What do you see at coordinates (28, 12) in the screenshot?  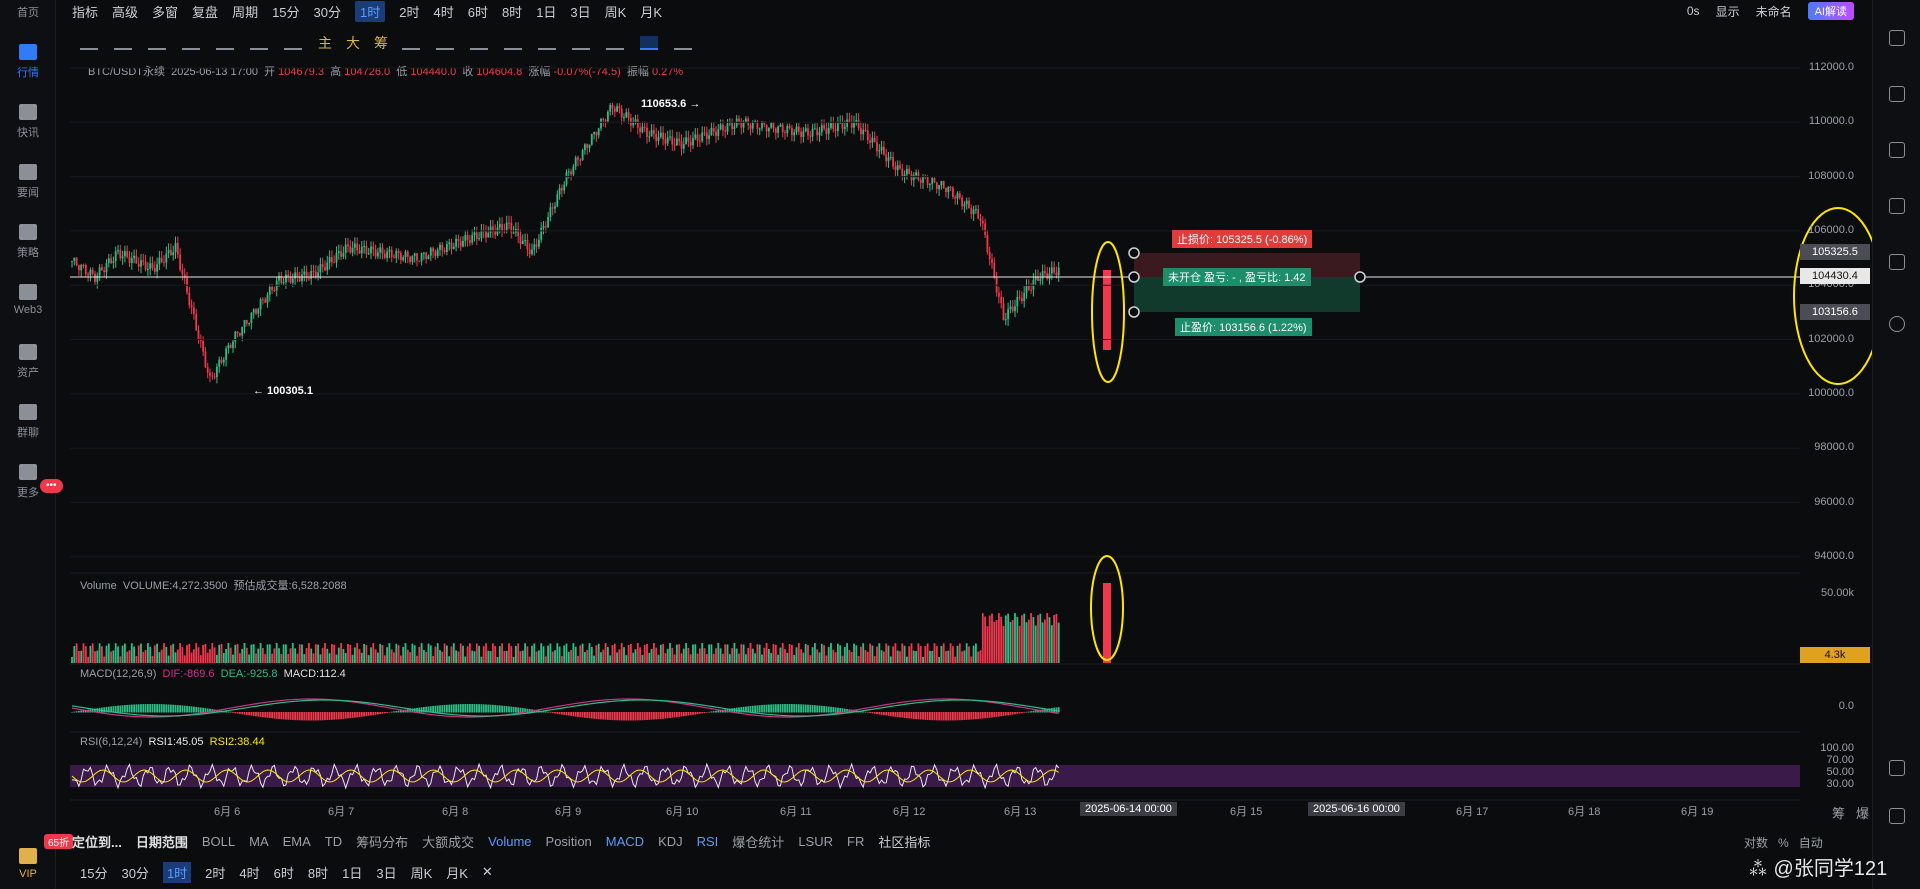 I see `nav-home: 首页` at bounding box center [28, 12].